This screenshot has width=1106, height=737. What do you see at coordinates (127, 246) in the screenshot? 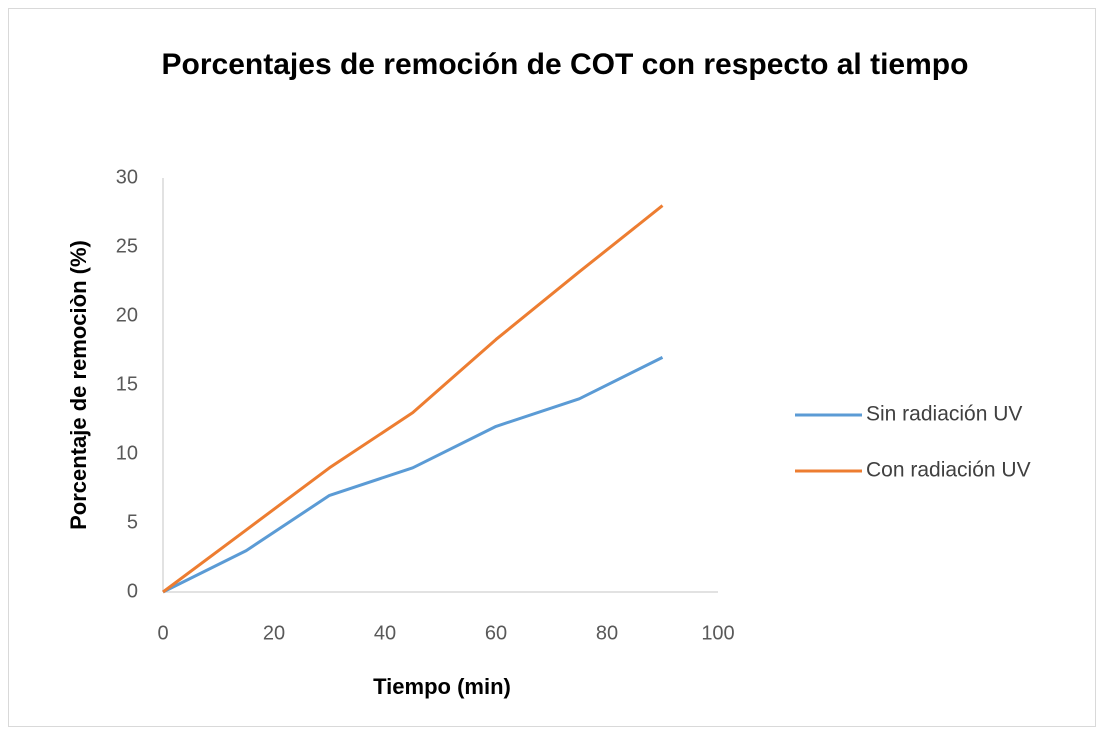
I see `y-tick-label: 25` at bounding box center [127, 246].